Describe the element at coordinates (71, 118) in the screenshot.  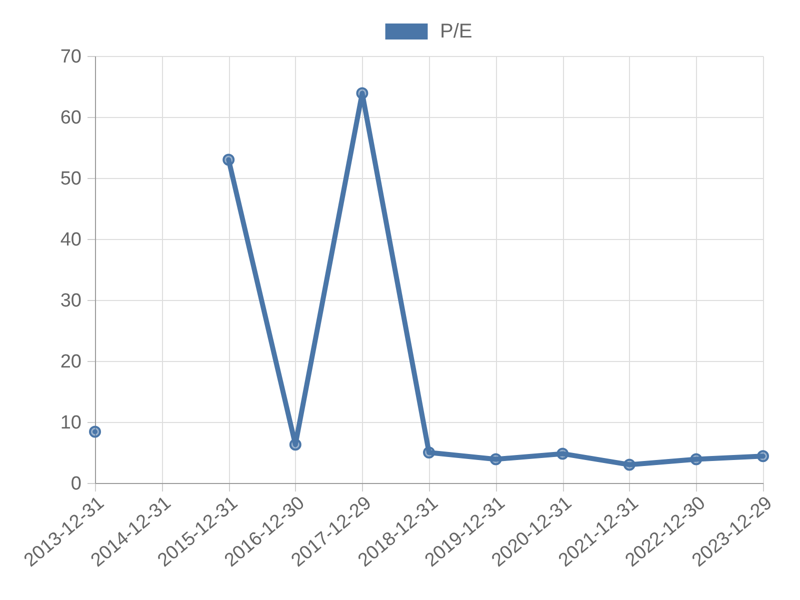
I see `y-tick-label: 60` at that location.